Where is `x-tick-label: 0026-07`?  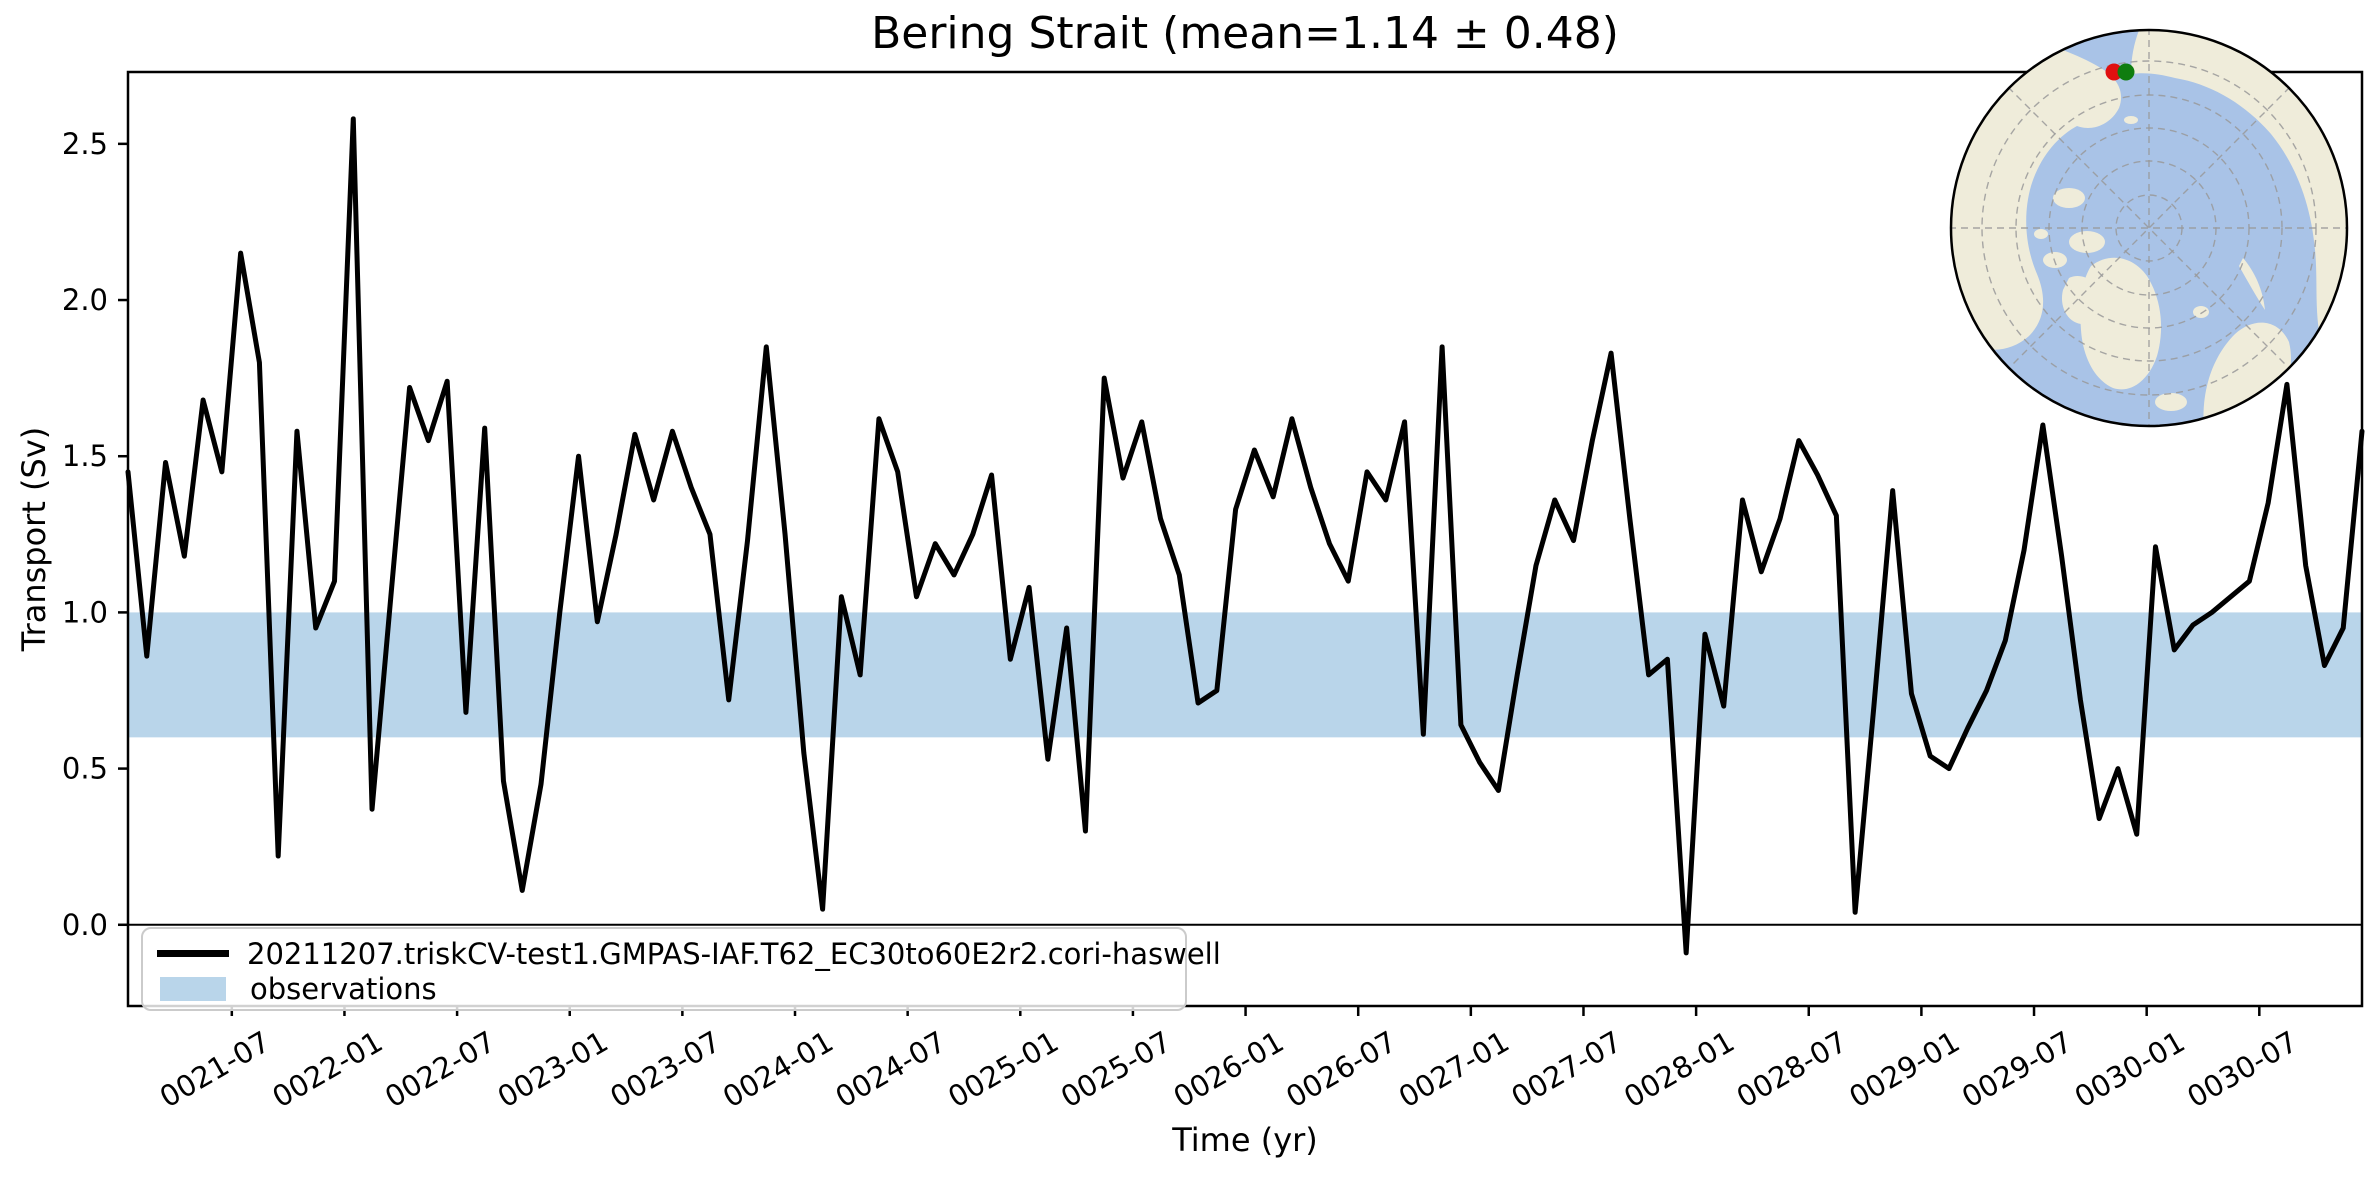
x-tick-label: 0026-07 is located at coordinates (1341, 1069).